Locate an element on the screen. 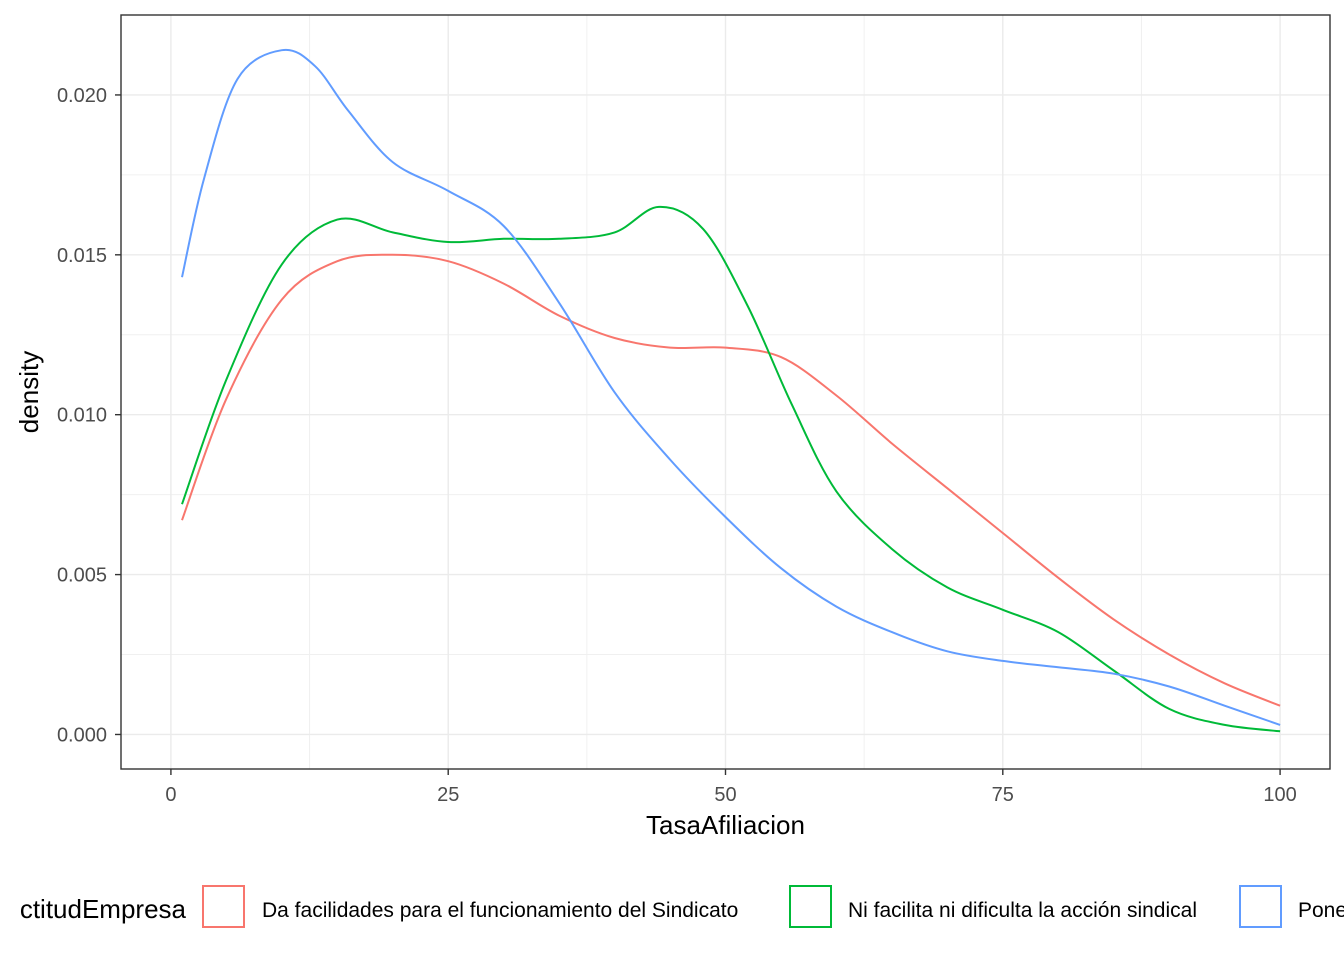  x-axis: 0 25 50 75 100 is located at coordinates (731, 787).